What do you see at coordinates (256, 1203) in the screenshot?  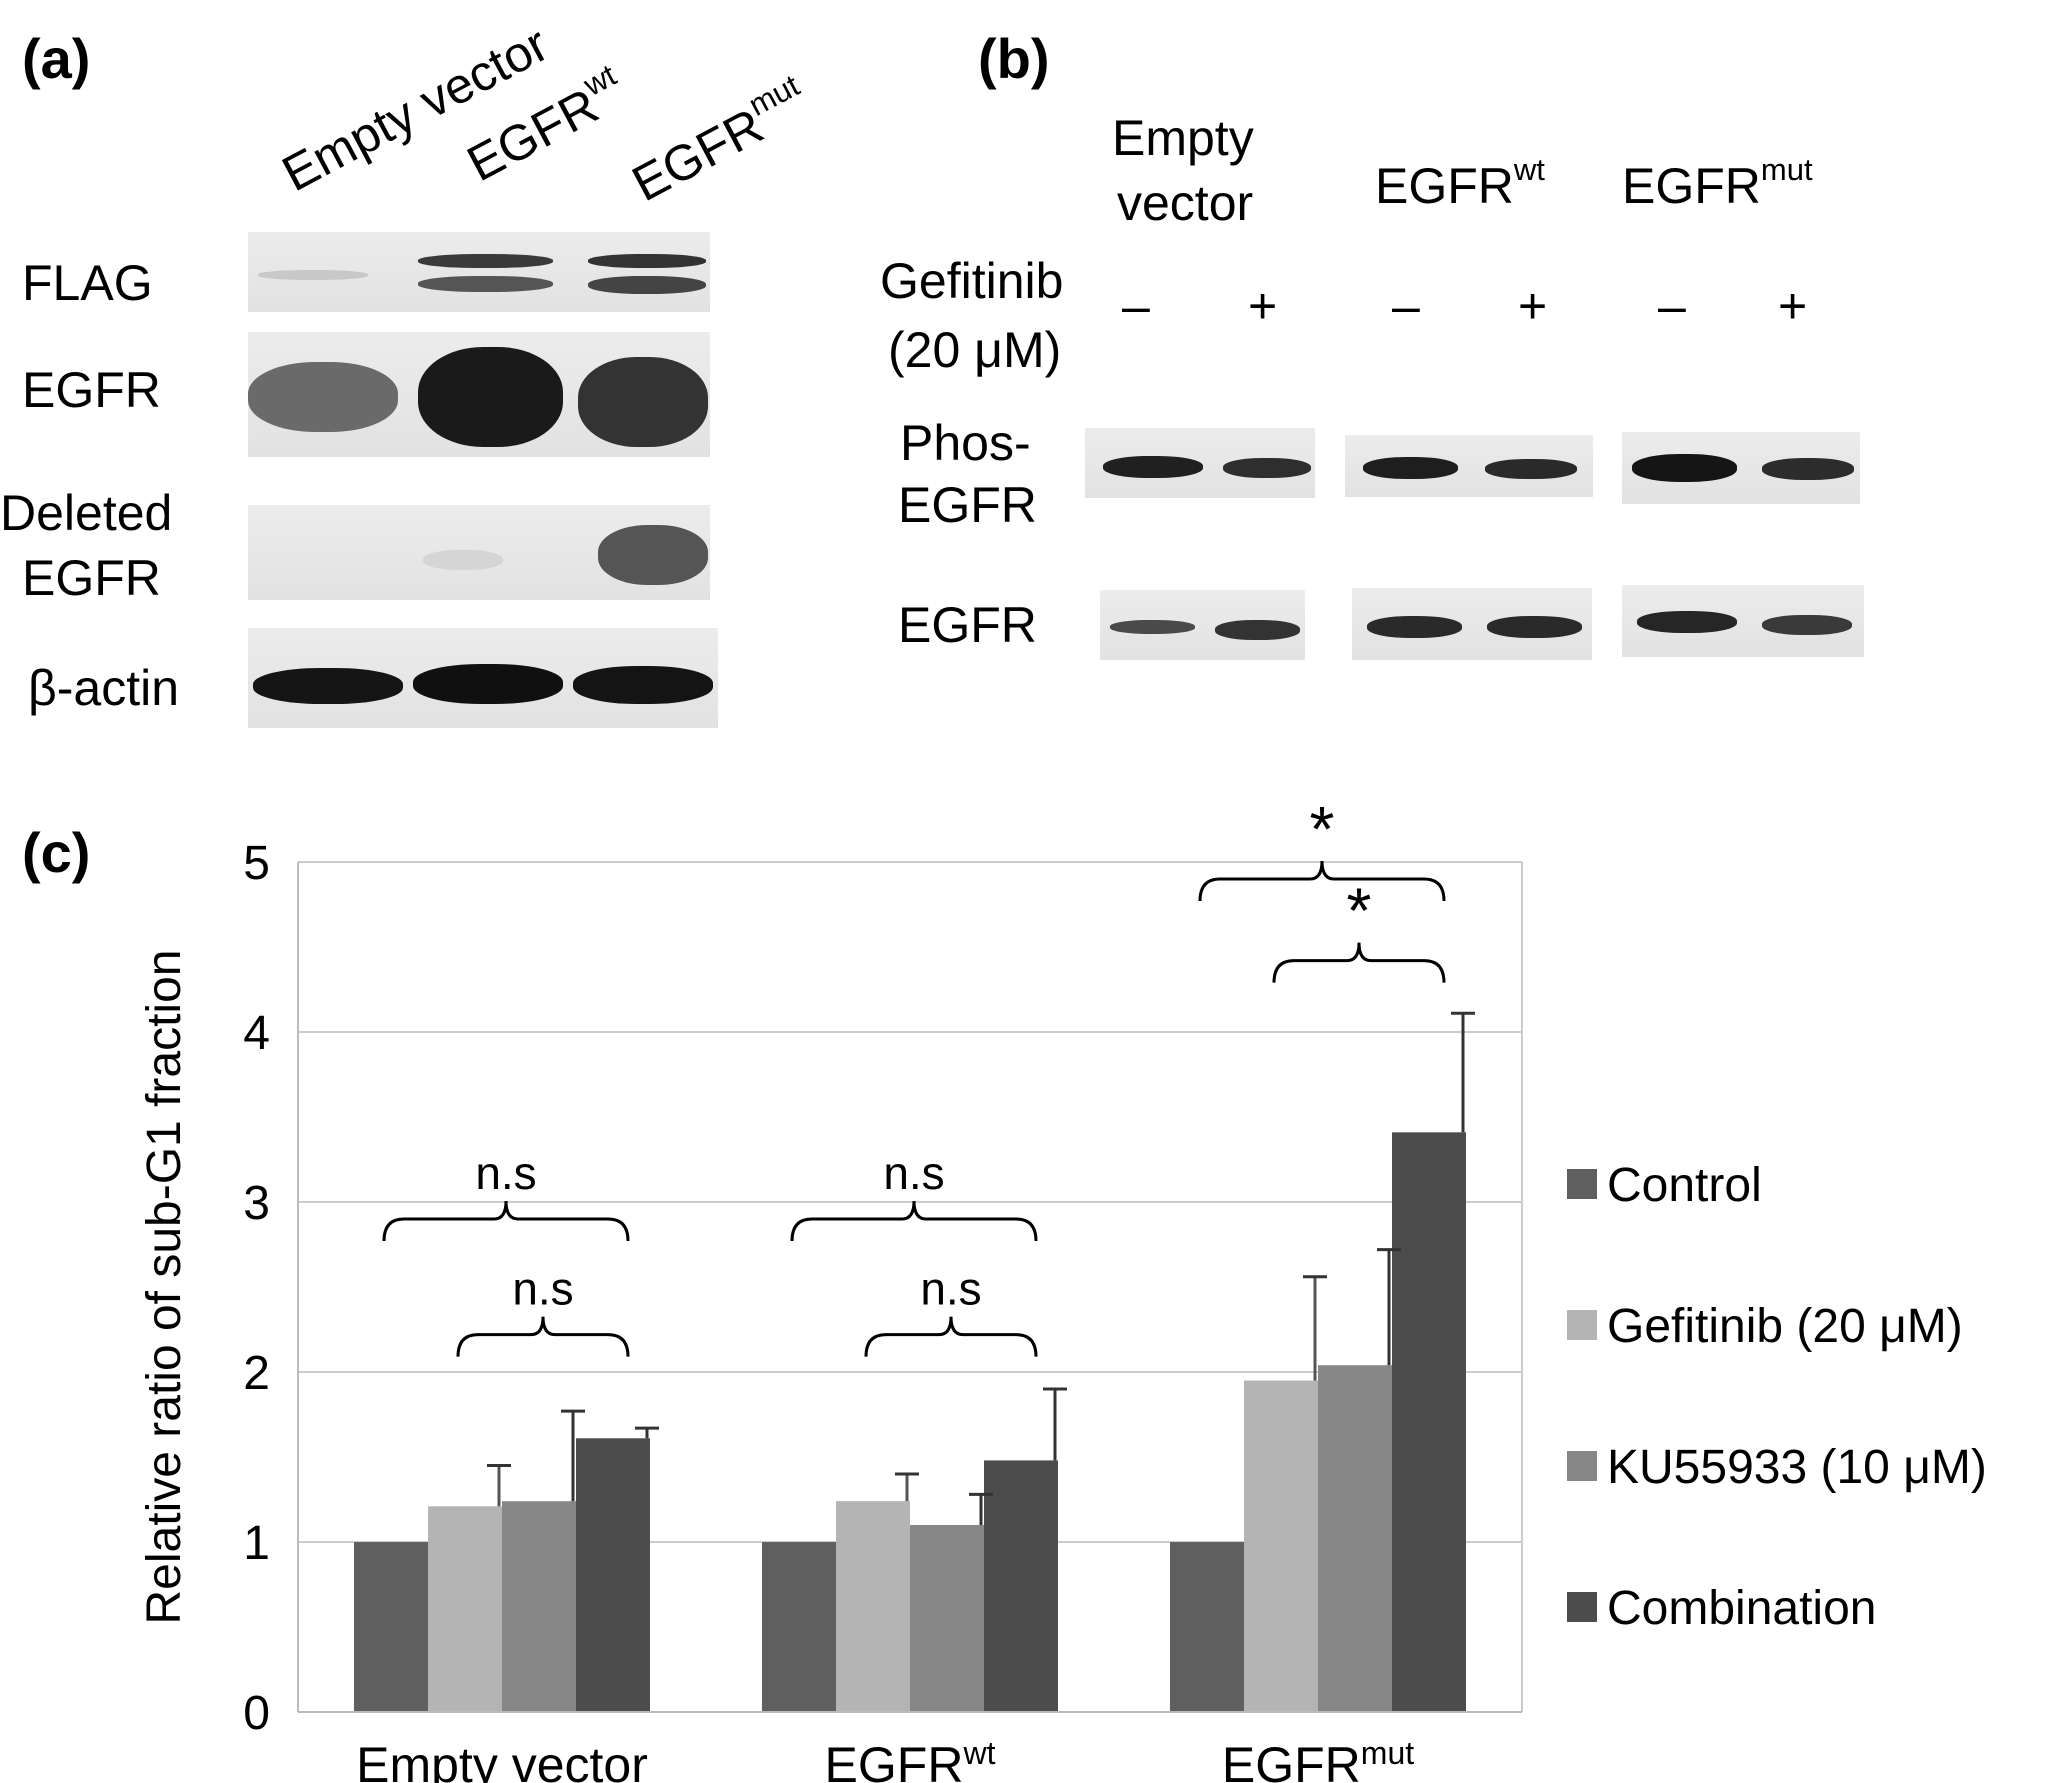 I see `y-tick-label: 3` at bounding box center [256, 1203].